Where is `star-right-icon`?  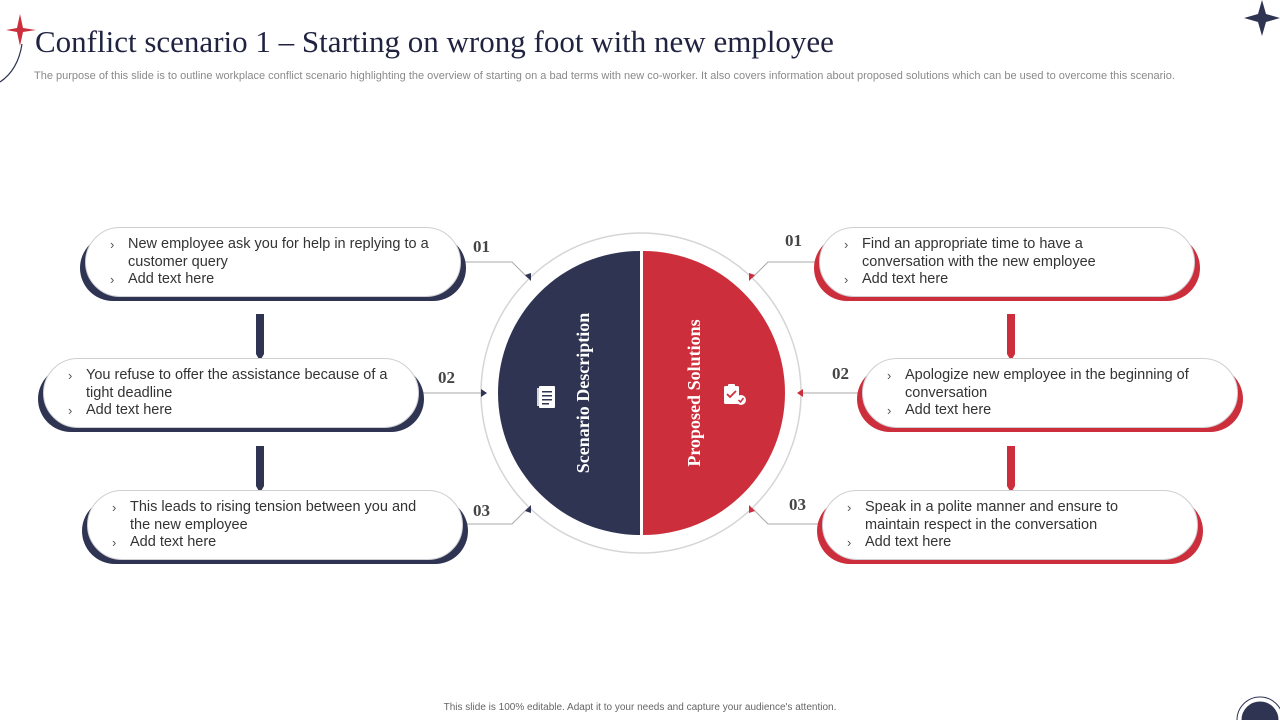 star-right-icon is located at coordinates (1262, 18).